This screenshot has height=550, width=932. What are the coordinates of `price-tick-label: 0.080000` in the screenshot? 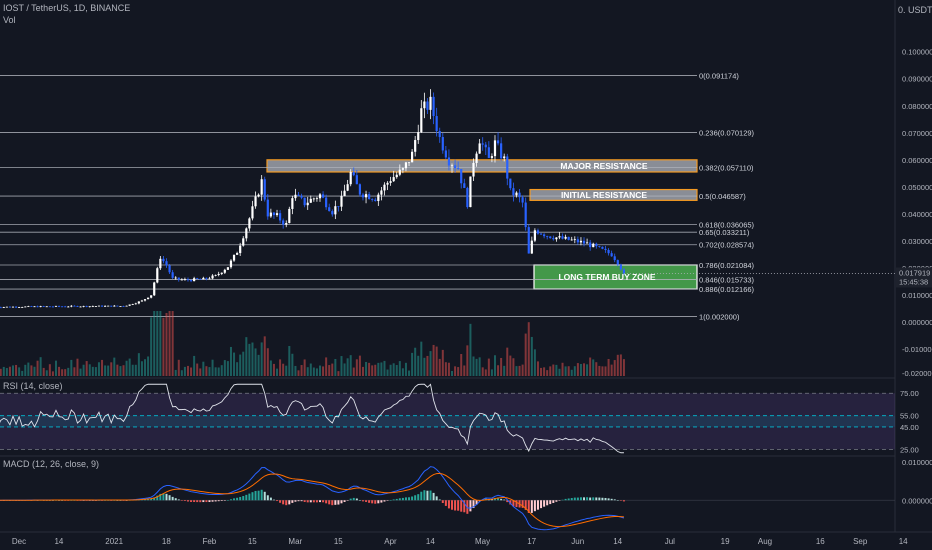 It's located at (917, 106).